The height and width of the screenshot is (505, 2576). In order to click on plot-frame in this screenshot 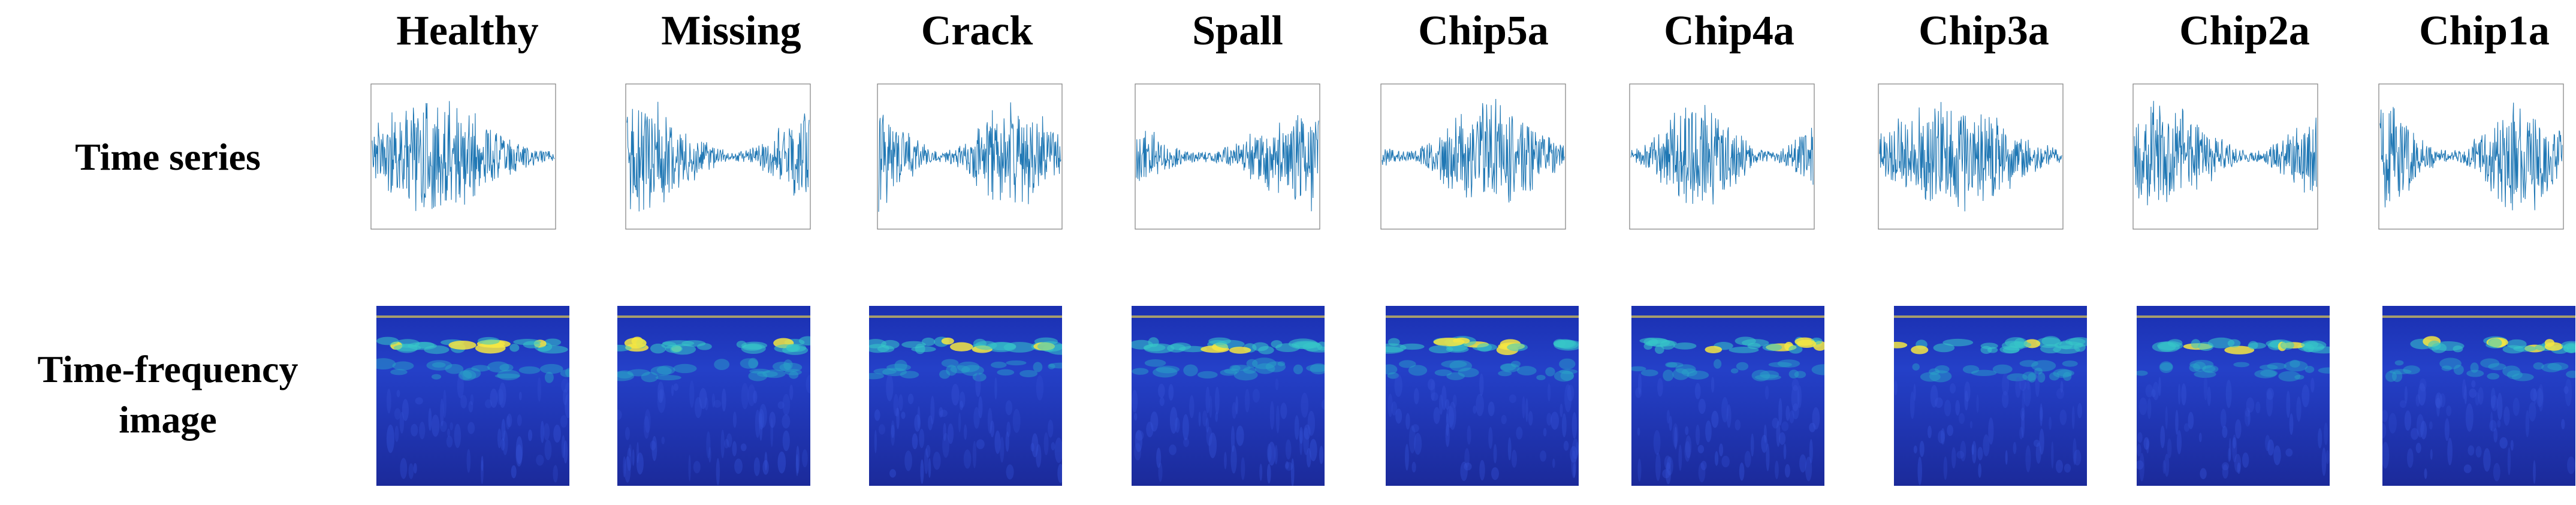, I will do `click(1971, 156)`.